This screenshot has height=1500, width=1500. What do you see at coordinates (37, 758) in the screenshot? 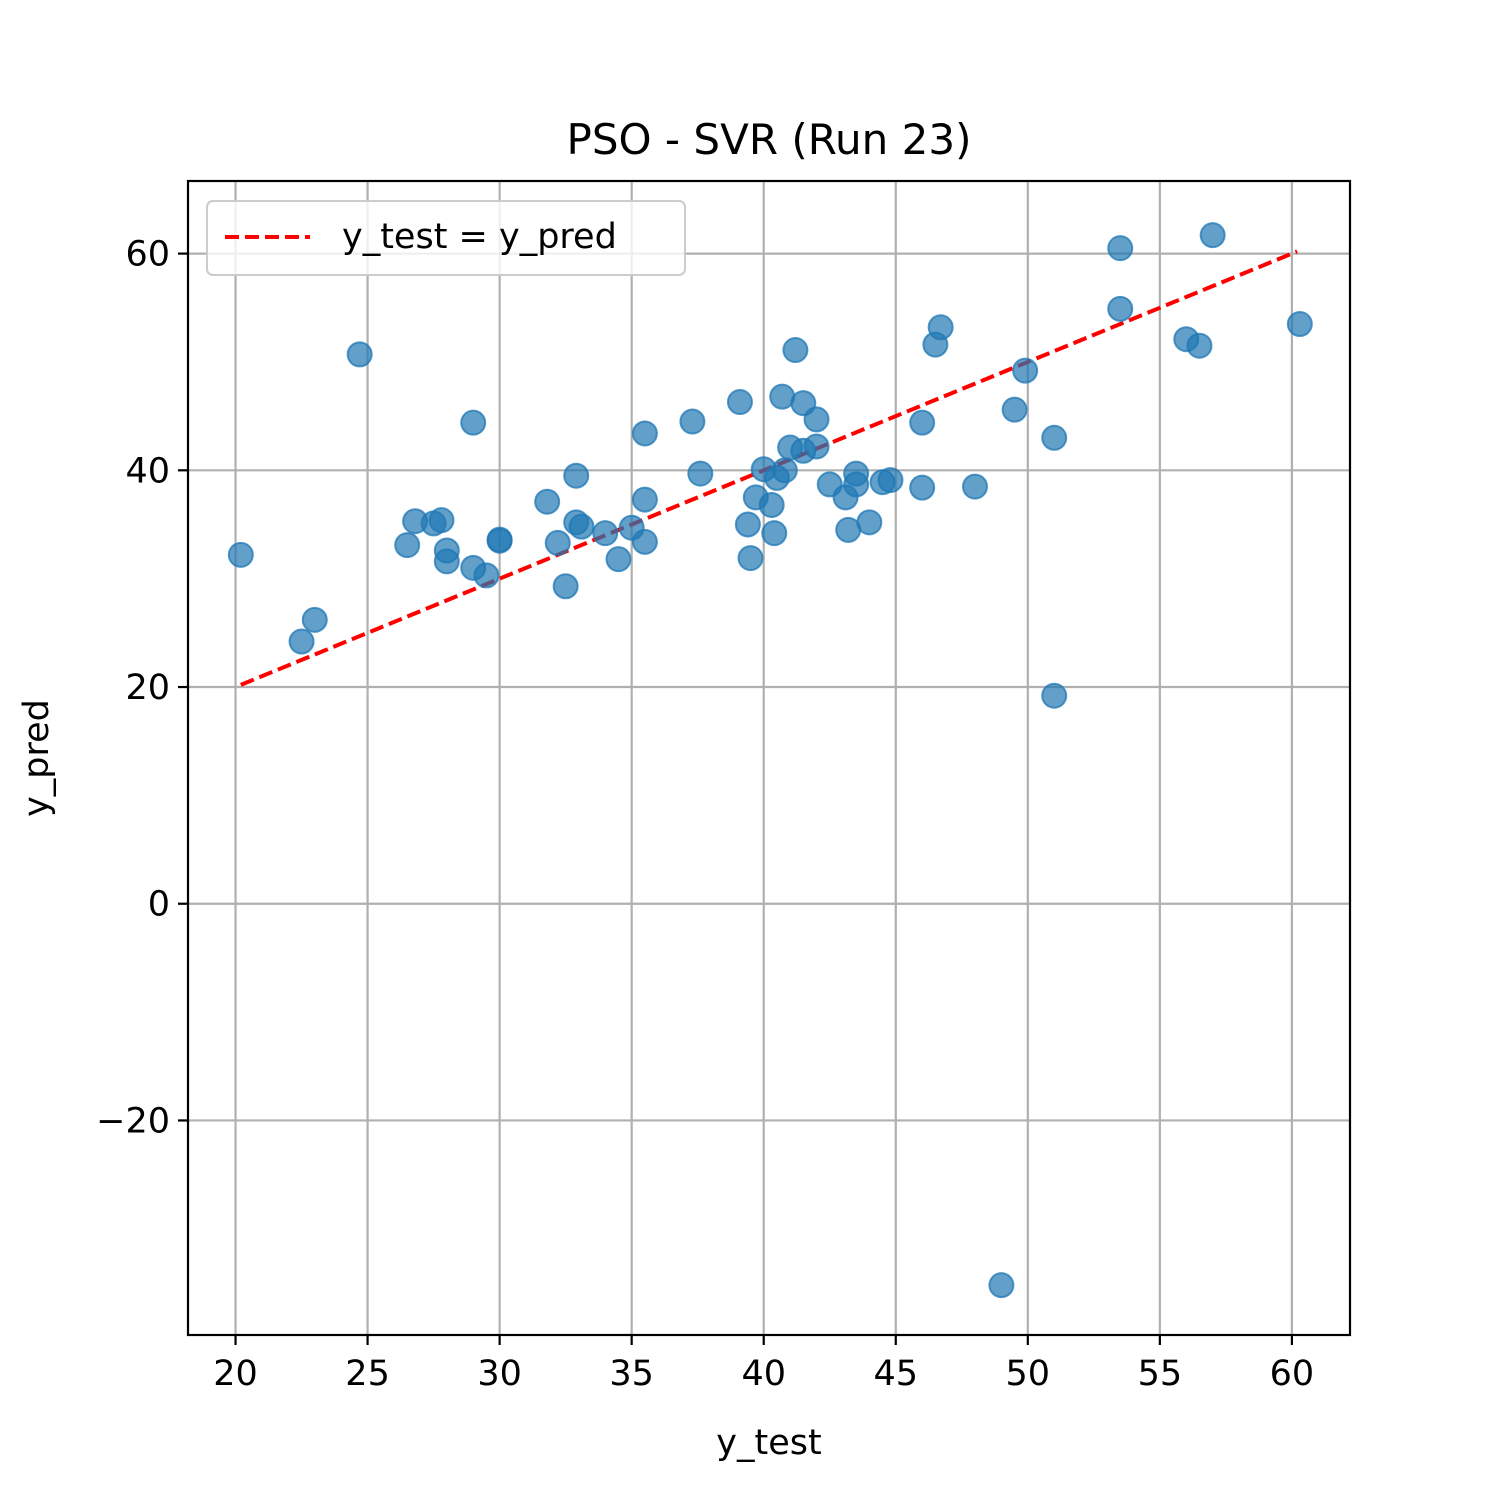
I see `y-axis-label: y_pred` at bounding box center [37, 758].